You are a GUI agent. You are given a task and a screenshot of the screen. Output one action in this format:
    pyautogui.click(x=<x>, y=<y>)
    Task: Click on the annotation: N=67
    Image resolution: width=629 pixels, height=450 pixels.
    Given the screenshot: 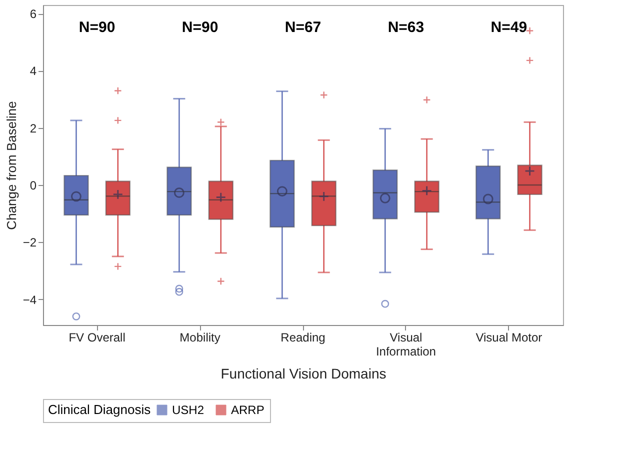 What is the action you would take?
    pyautogui.click(x=303, y=27)
    